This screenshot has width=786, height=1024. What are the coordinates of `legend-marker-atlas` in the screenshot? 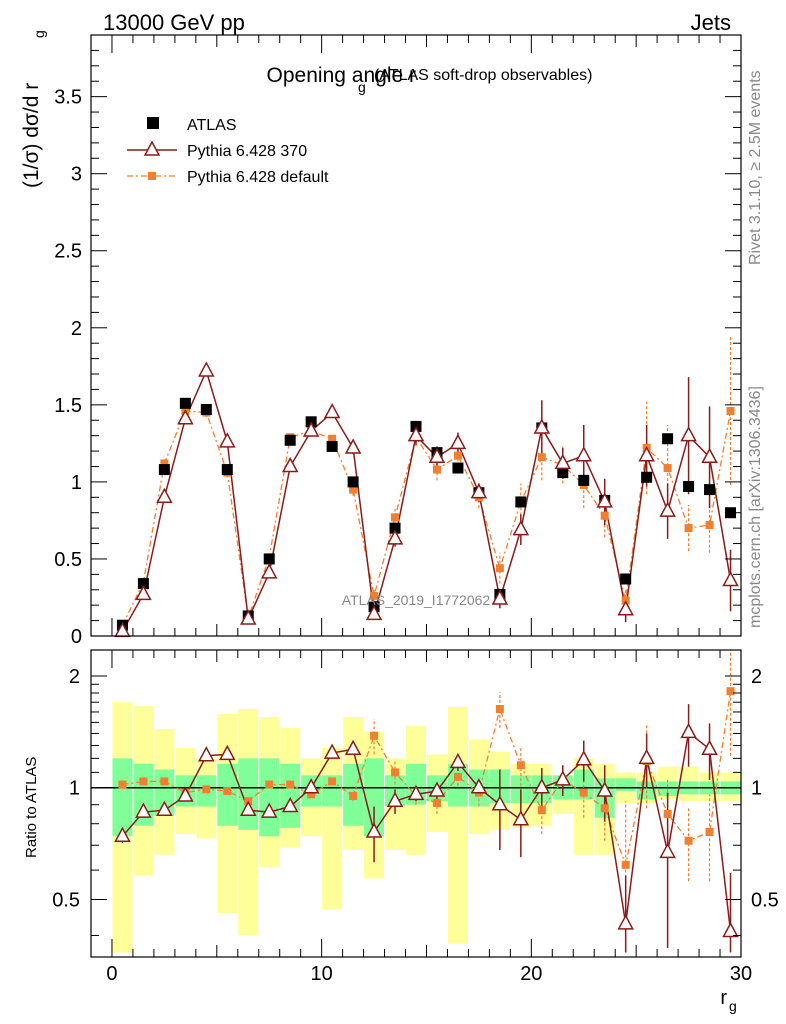 It's located at (153, 123).